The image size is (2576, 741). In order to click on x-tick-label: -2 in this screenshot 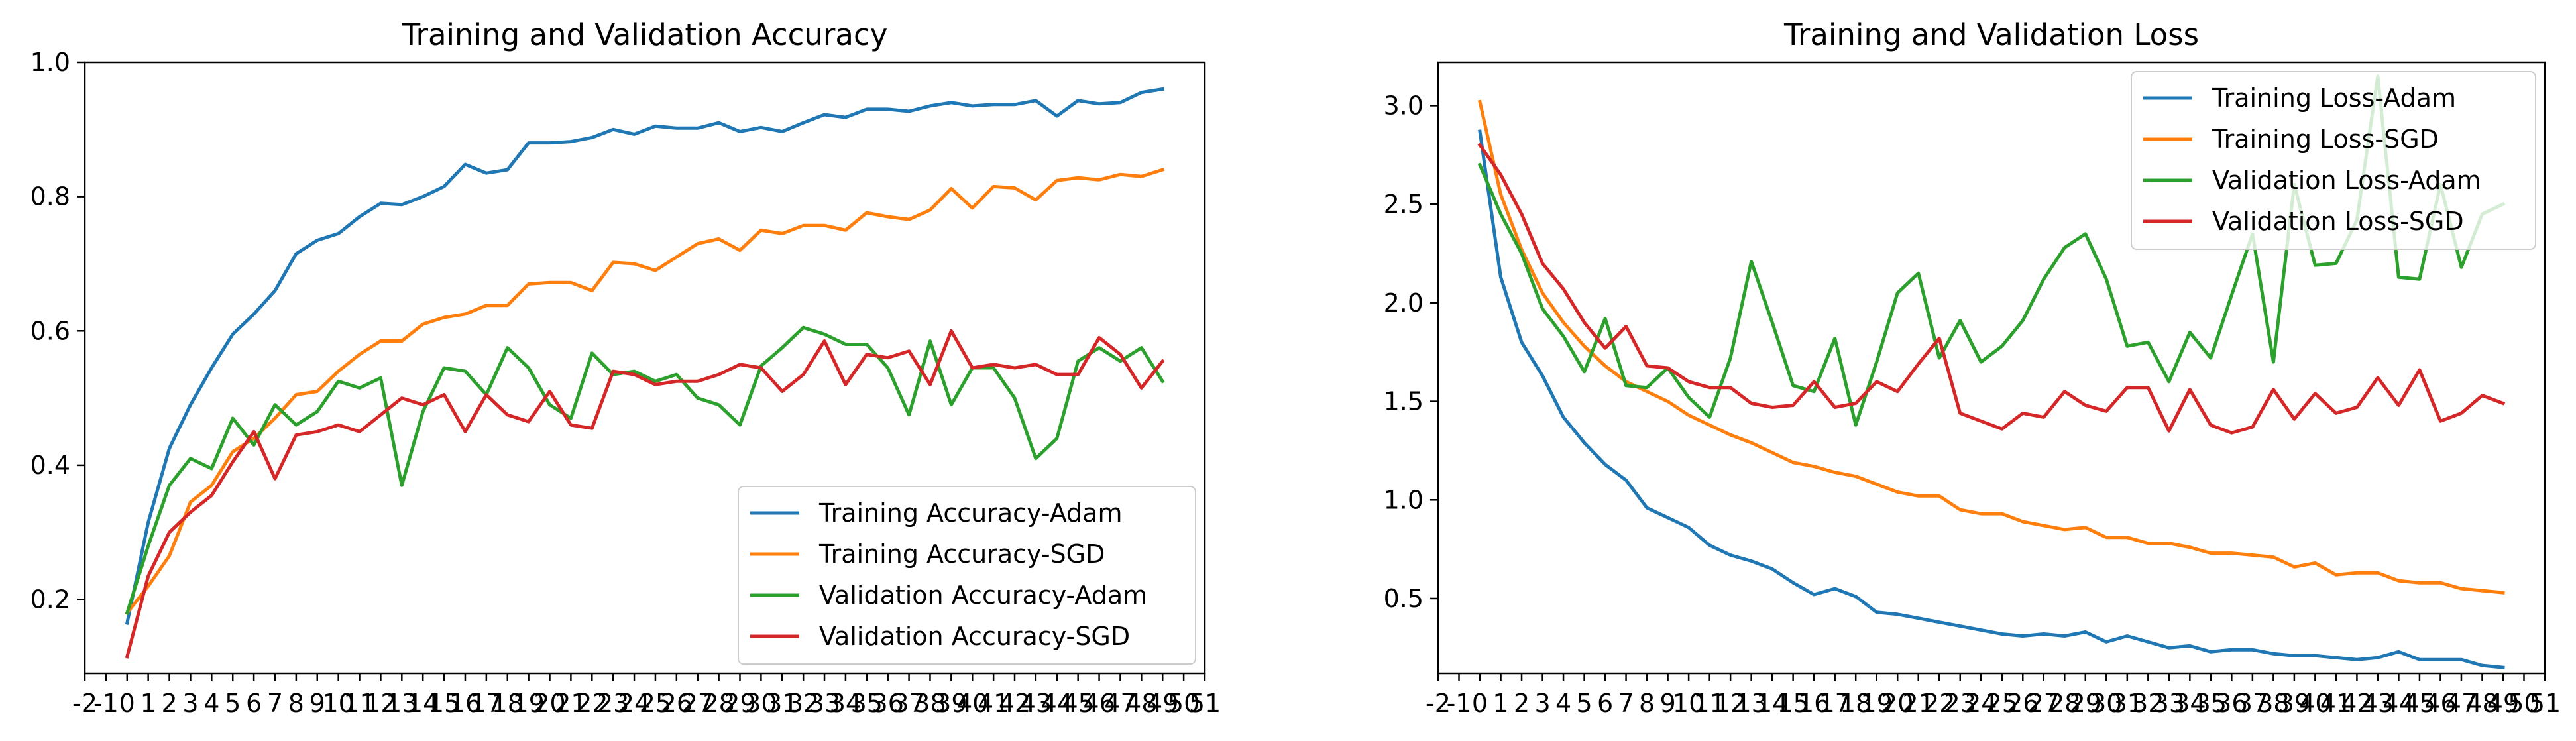, I will do `click(84, 703)`.